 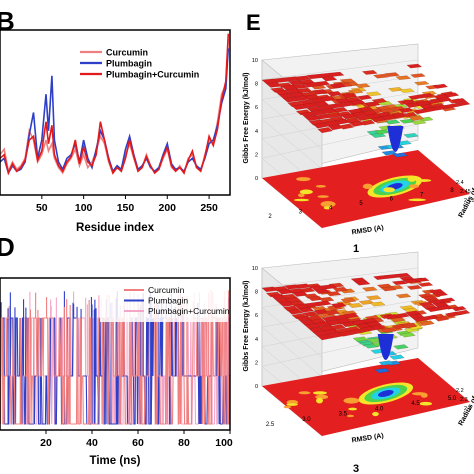 What do you see at coordinates (255, 269) in the screenshot?
I see `surface-z-tick-label: 10` at bounding box center [255, 269].